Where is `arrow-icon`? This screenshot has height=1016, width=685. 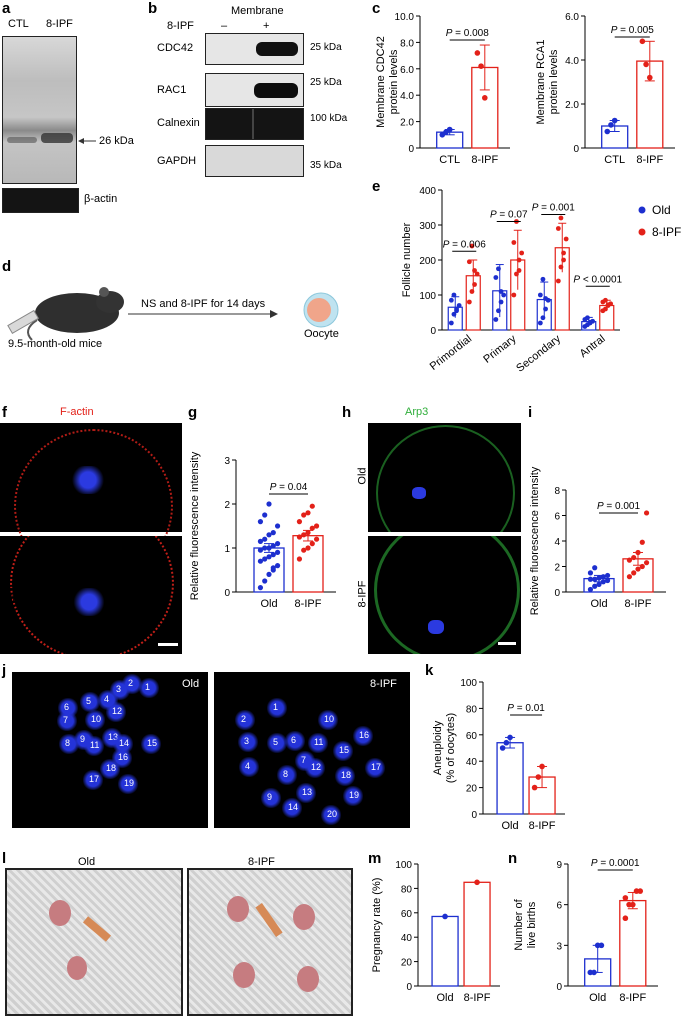 arrow-icon is located at coordinates (87, 141).